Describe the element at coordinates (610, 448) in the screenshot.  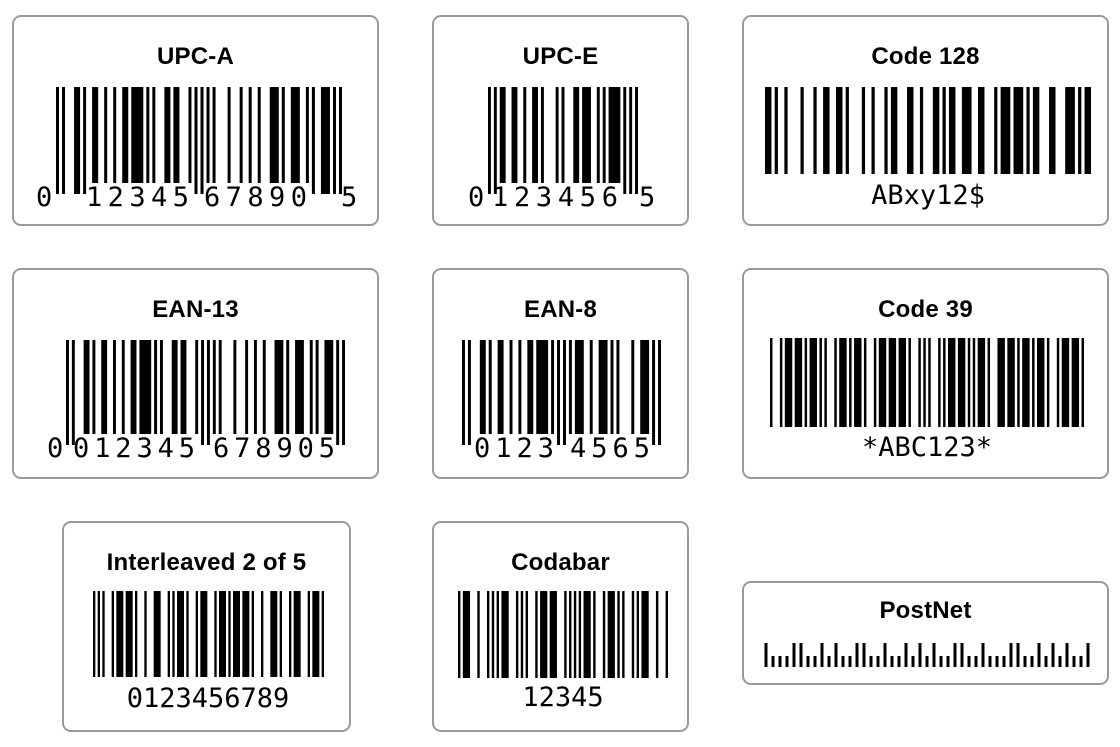
I see `ean-8-digits-right: 4565` at that location.